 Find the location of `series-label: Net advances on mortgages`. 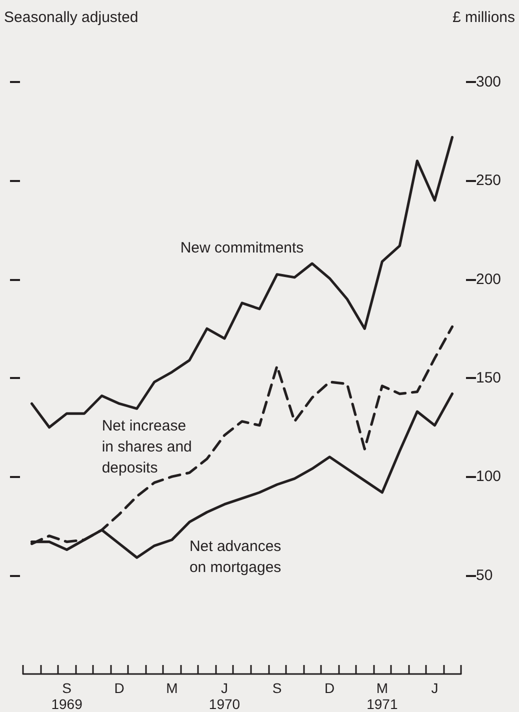

series-label: Net advances on mortgages is located at coordinates (237, 557).